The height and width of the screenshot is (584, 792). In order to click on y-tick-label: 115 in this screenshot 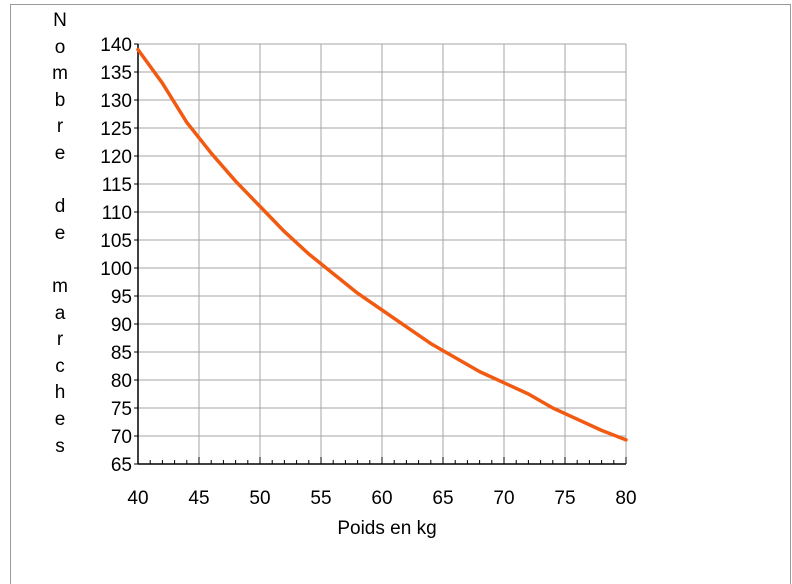, I will do `click(117, 185)`.